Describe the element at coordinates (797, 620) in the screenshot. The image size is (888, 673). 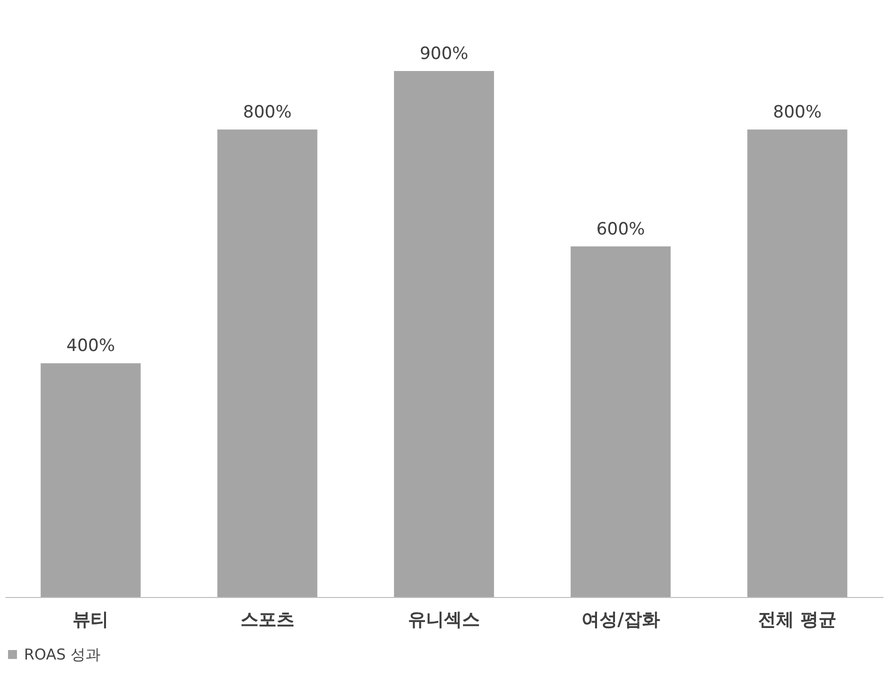
I see `x-tick-label: 전체 평균` at that location.